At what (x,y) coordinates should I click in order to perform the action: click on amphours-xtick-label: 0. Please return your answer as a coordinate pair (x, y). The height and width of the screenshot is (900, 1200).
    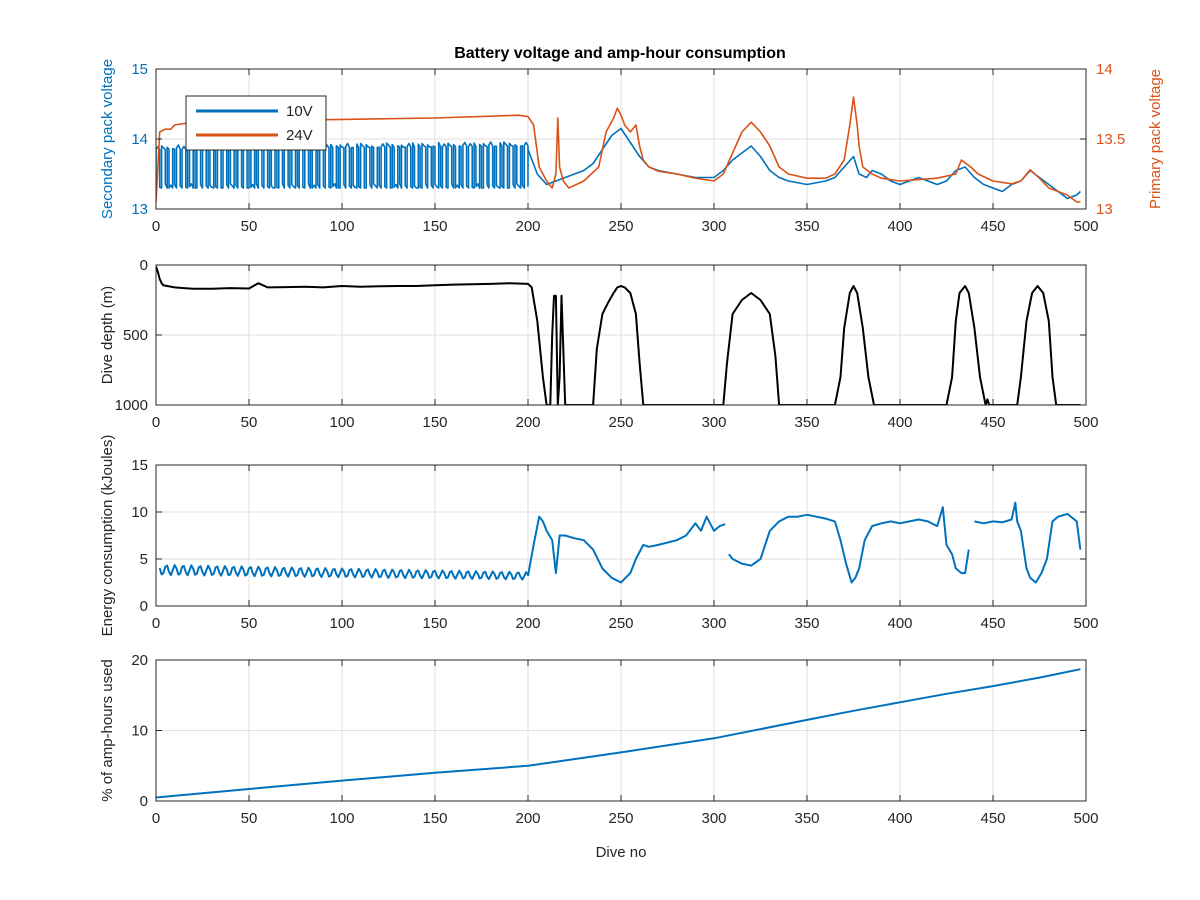
    Looking at the image, I should click on (156, 818).